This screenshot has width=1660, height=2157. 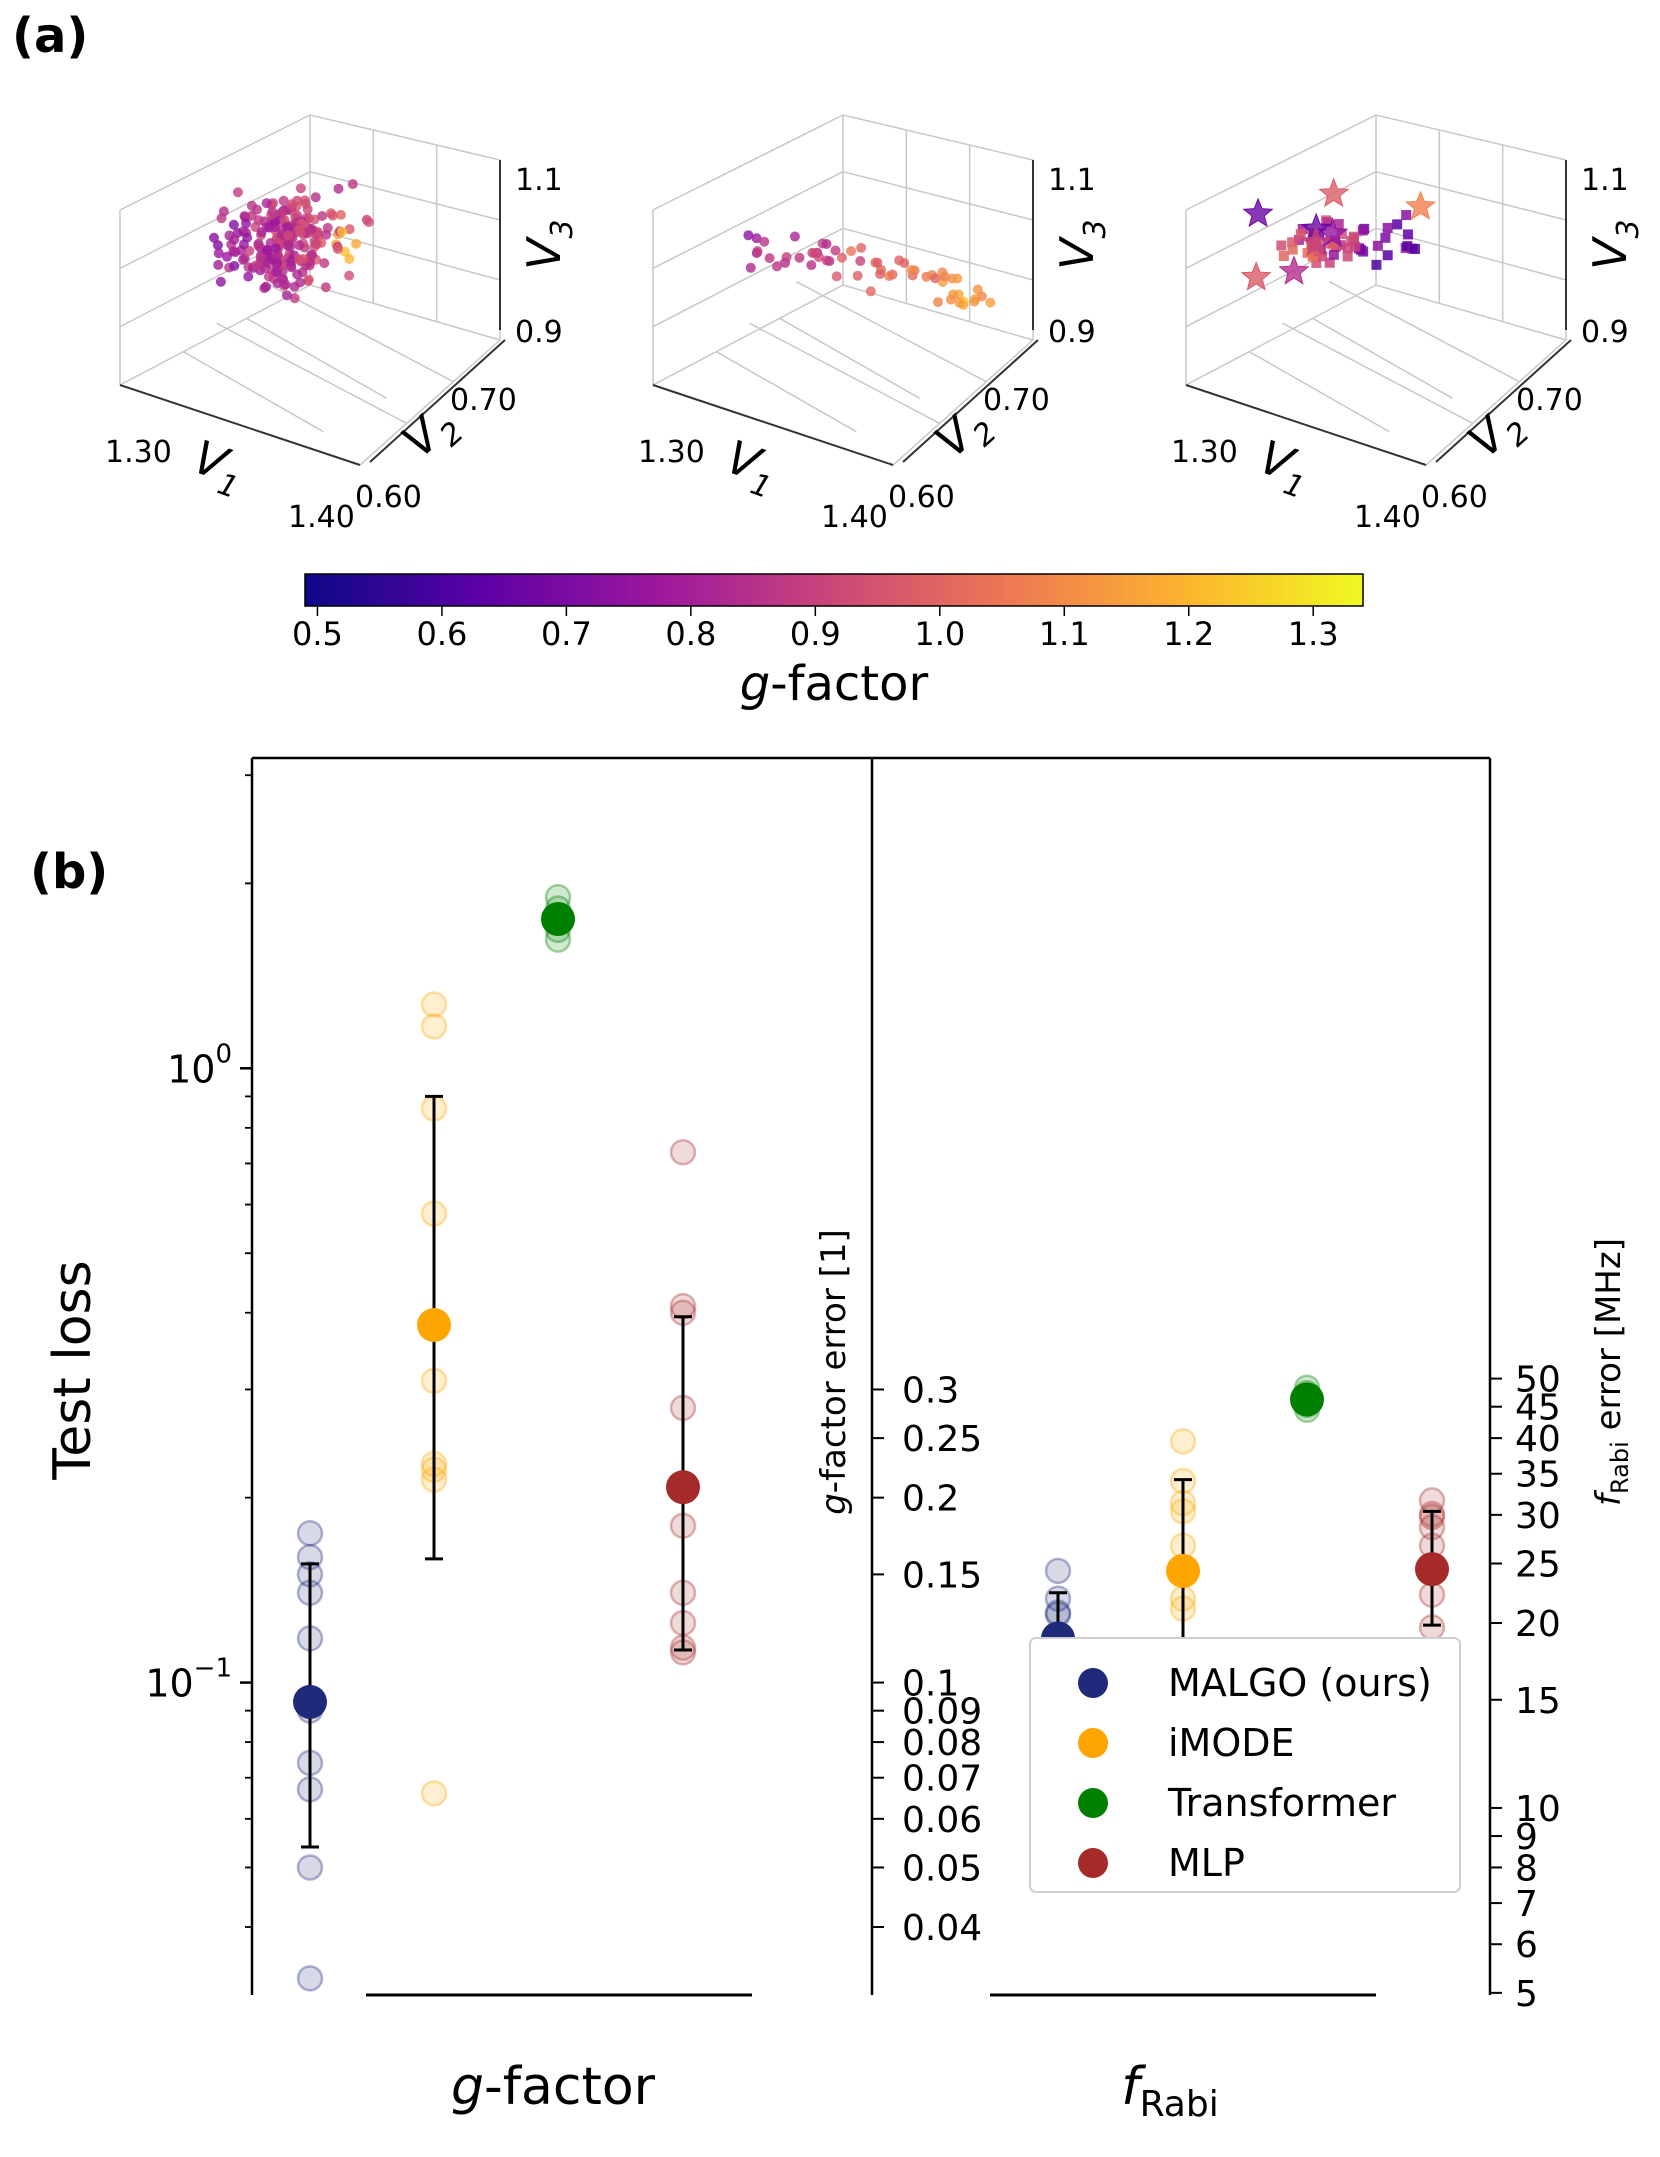 What do you see at coordinates (930, 1499) in the screenshot?
I see `g-factor-error-tick-label: 0.2` at bounding box center [930, 1499].